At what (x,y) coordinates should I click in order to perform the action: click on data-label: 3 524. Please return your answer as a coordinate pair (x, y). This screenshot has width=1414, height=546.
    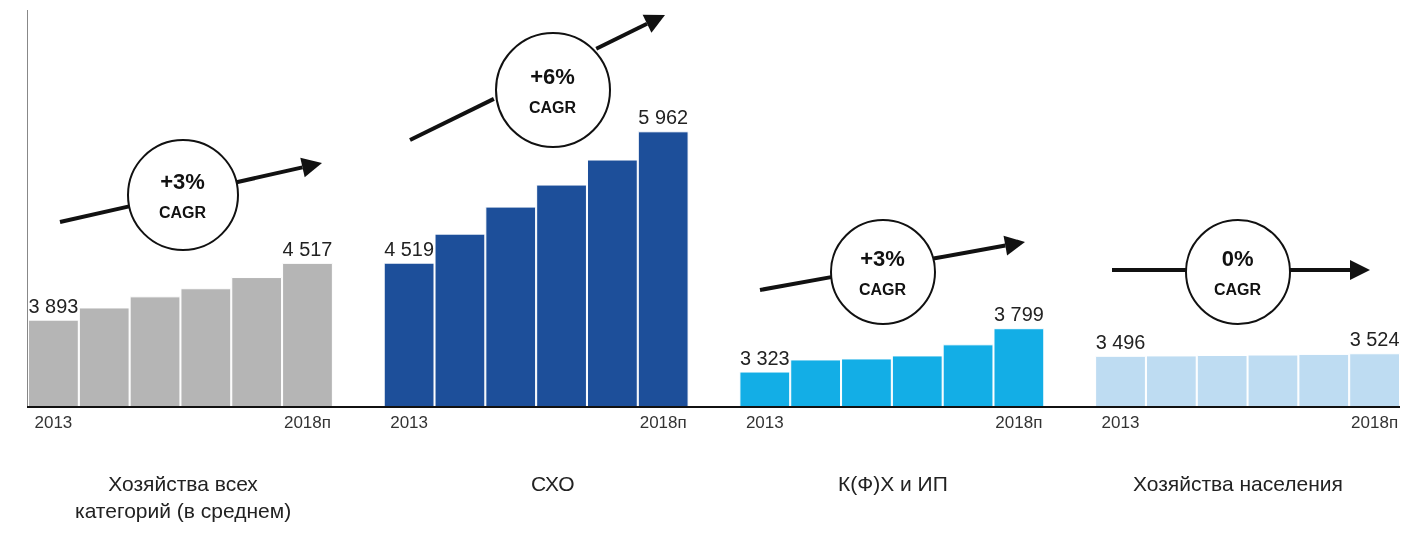
    Looking at the image, I should click on (1374, 339).